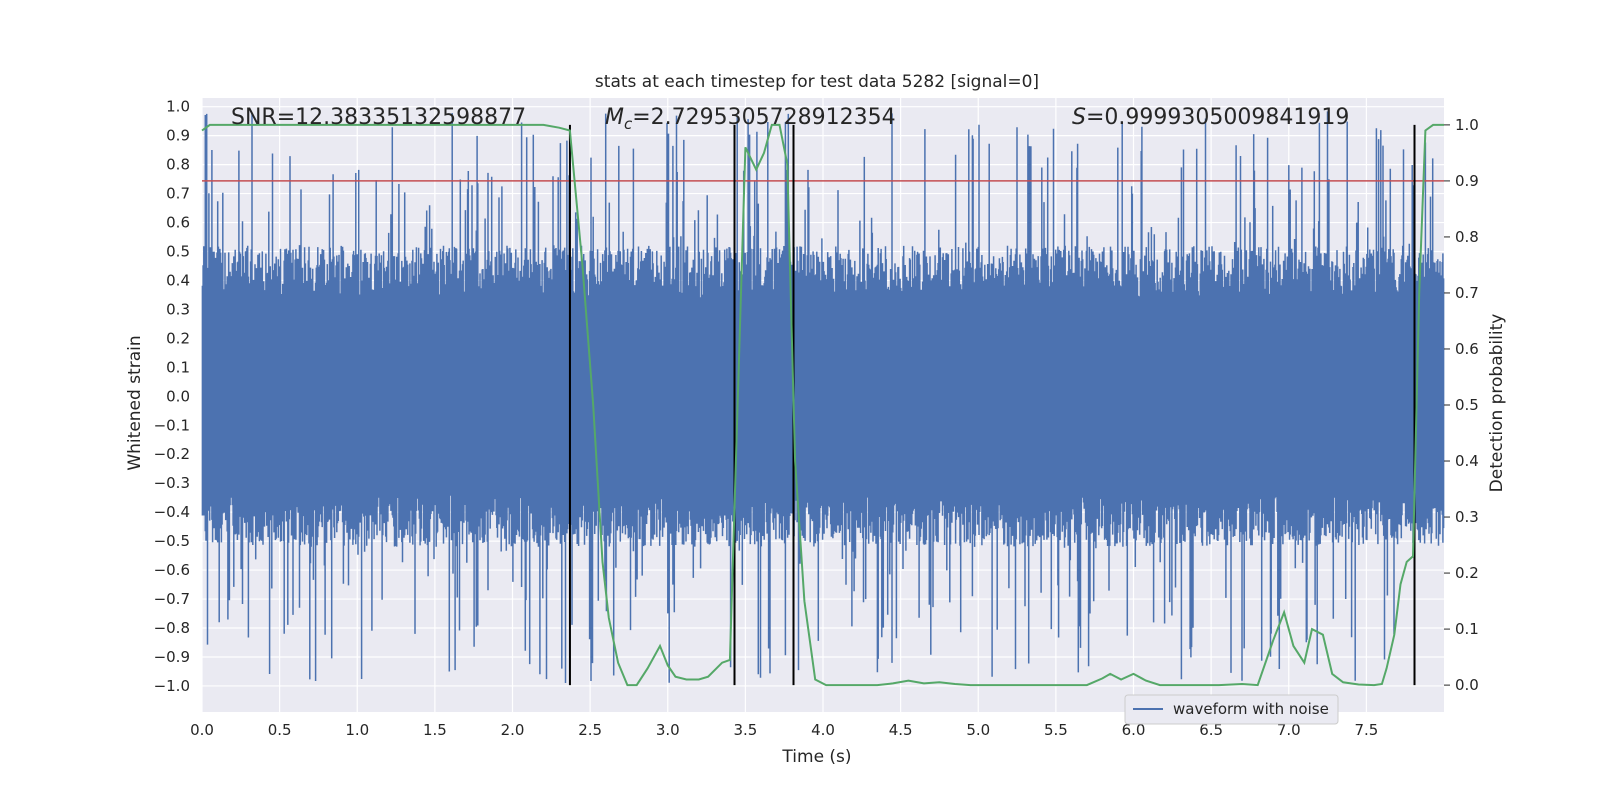 This screenshot has height=800, width=1600. What do you see at coordinates (1467, 237) in the screenshot?
I see `y2-tick-label: 0.8` at bounding box center [1467, 237].